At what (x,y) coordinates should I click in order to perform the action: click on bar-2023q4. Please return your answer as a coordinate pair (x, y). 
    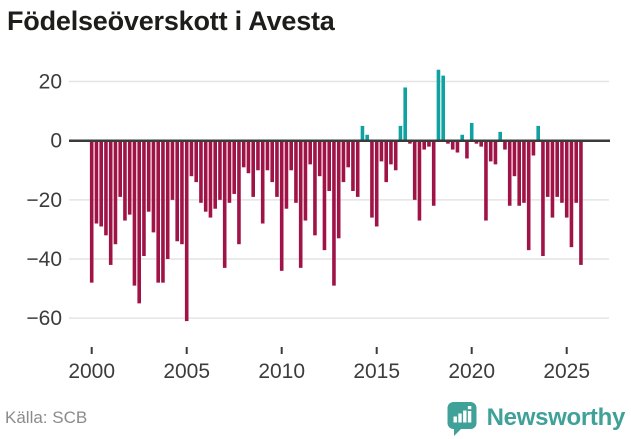
    Looking at the image, I should click on (543, 198).